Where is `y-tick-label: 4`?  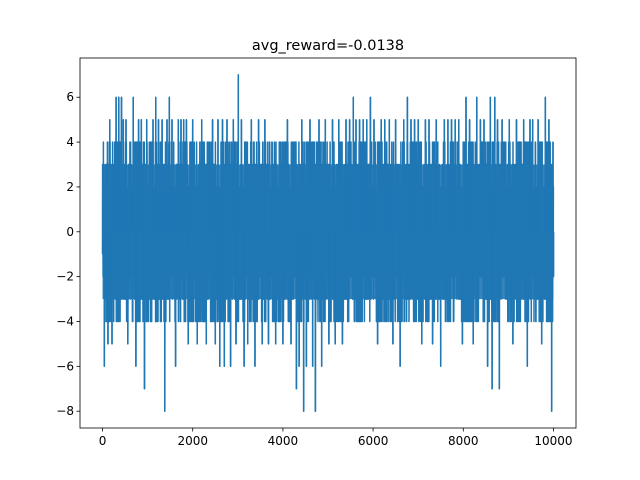 y-tick-label: 4 is located at coordinates (70, 142).